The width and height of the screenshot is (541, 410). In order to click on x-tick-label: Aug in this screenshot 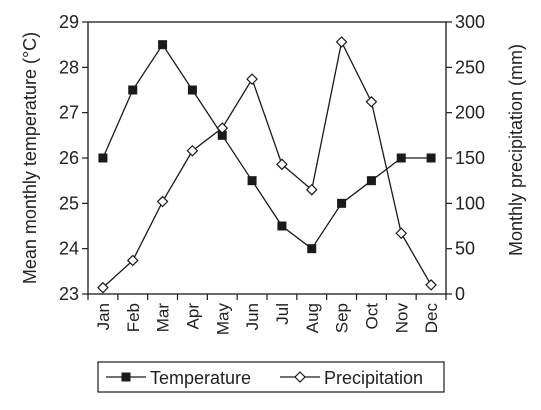, I will do `click(312, 318)`.